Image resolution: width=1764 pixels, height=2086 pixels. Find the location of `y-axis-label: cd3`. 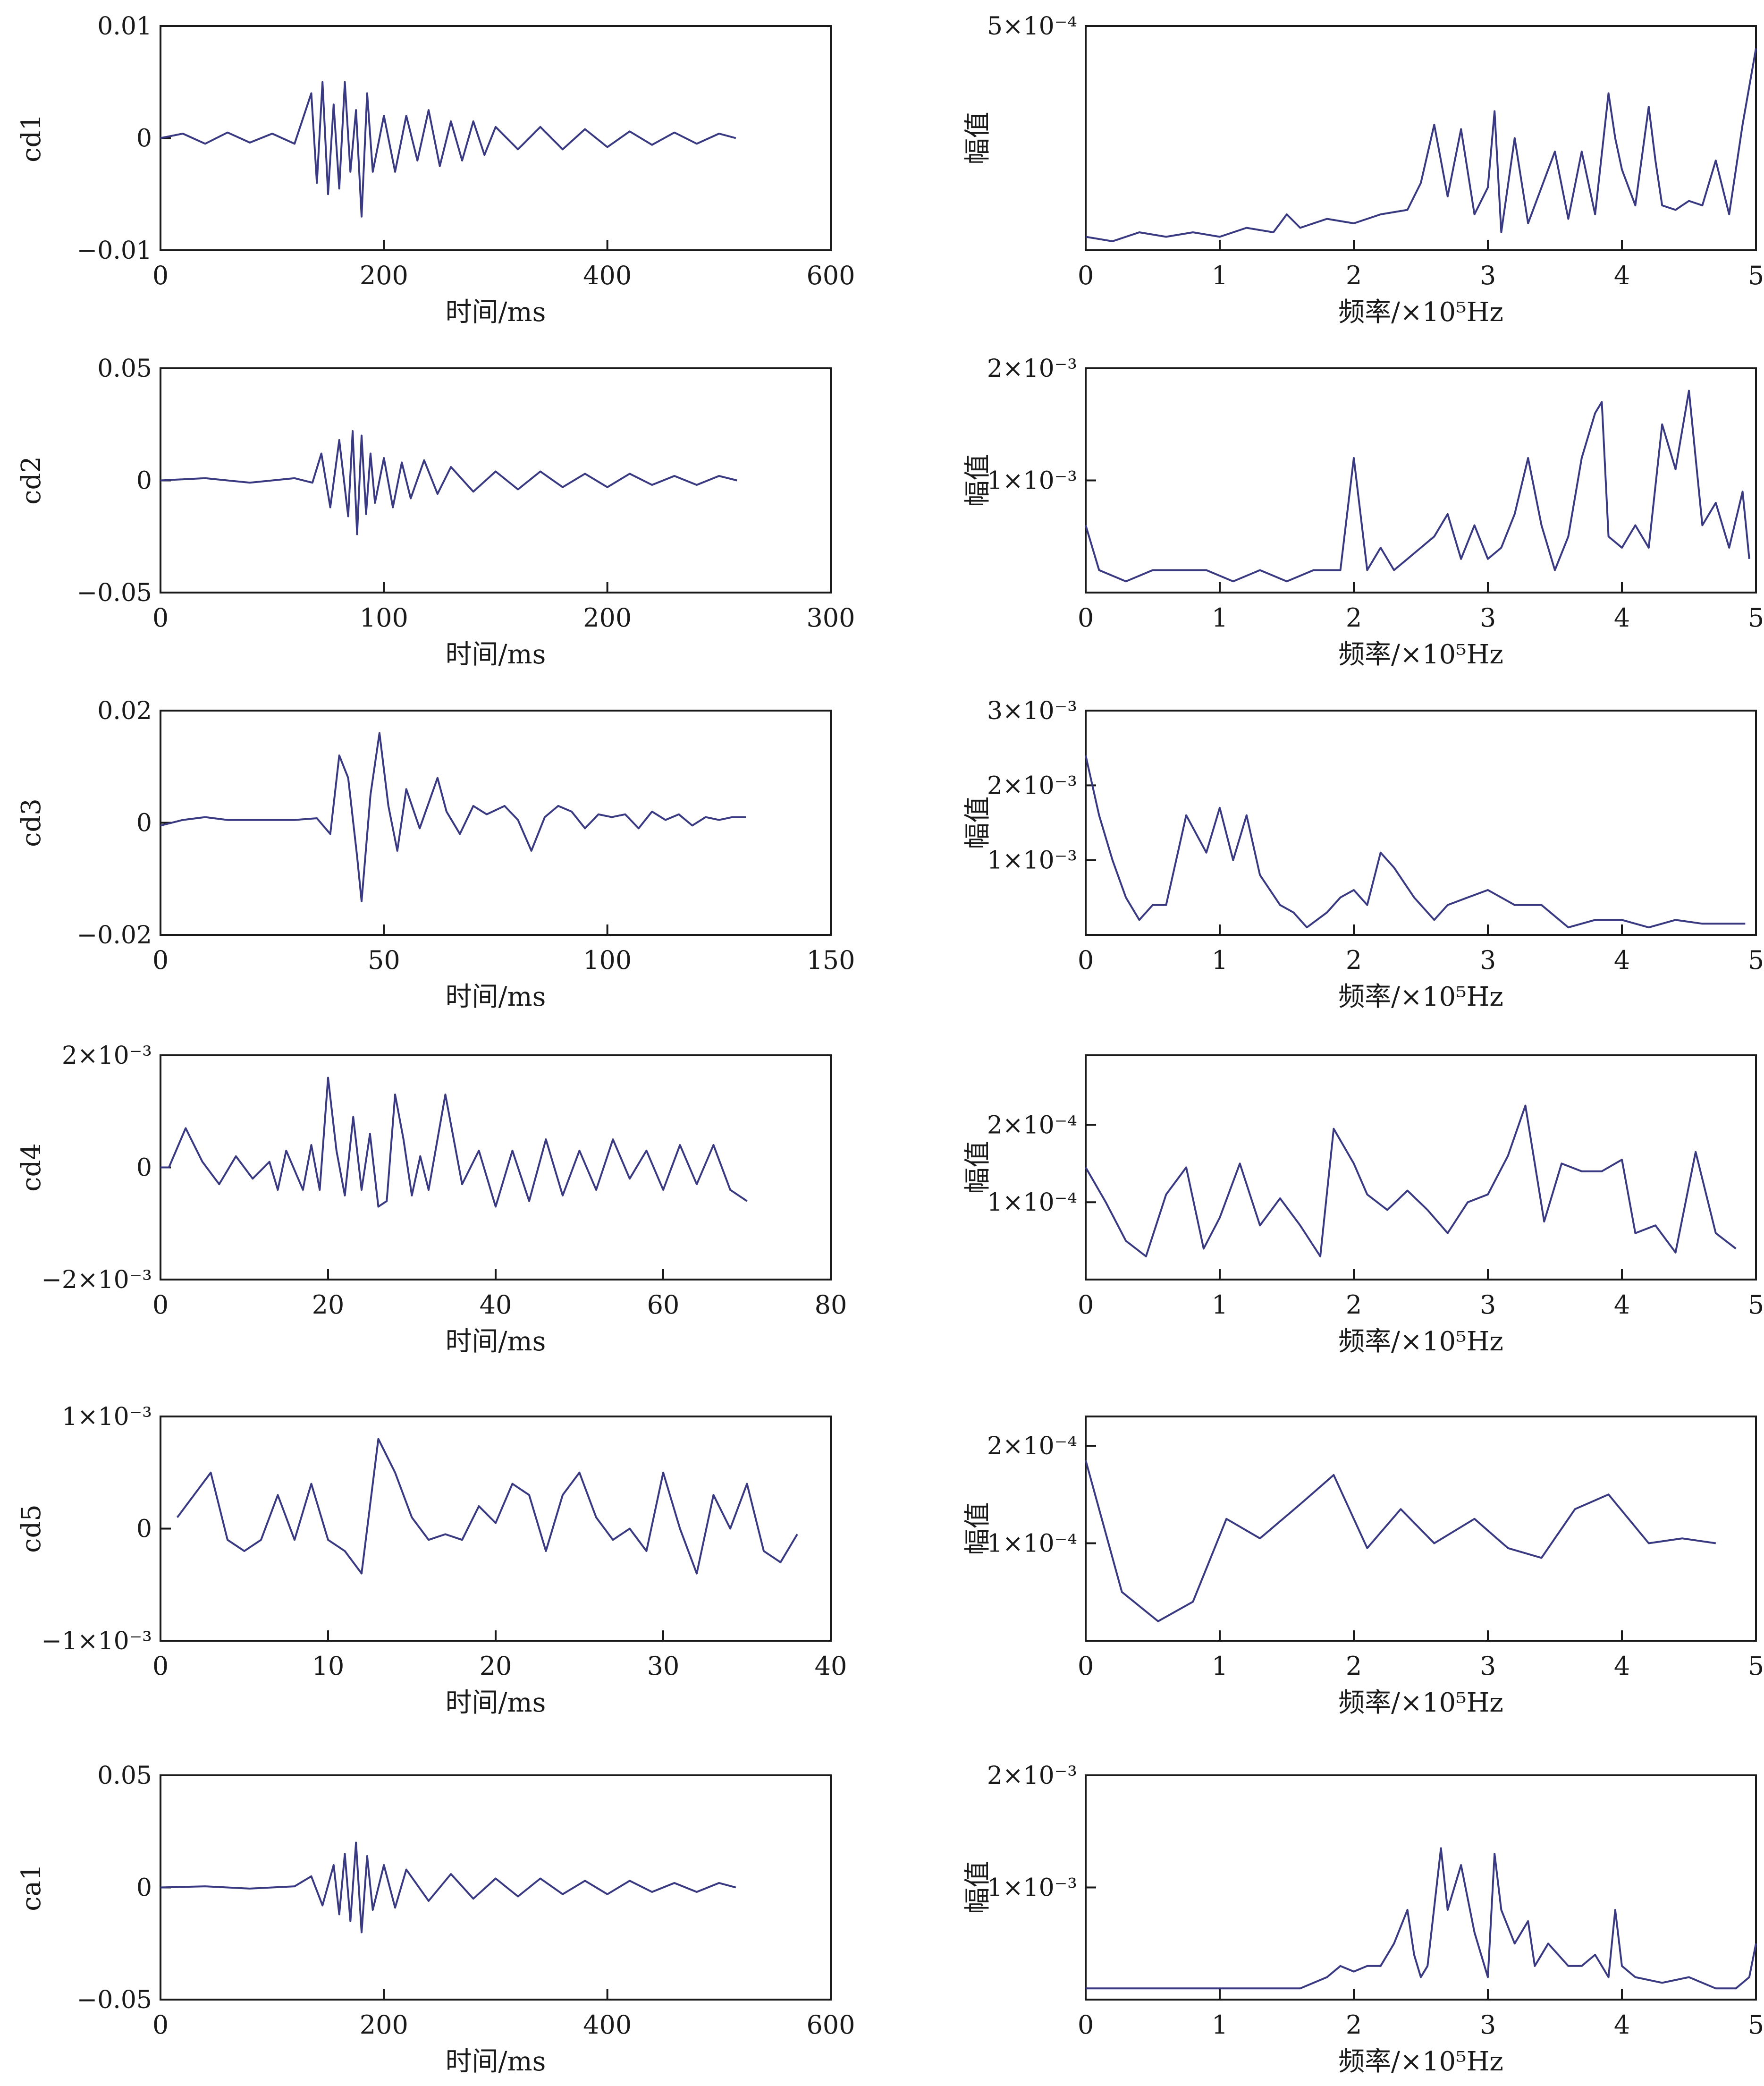

y-axis-label: cd3 is located at coordinates (32, 822).